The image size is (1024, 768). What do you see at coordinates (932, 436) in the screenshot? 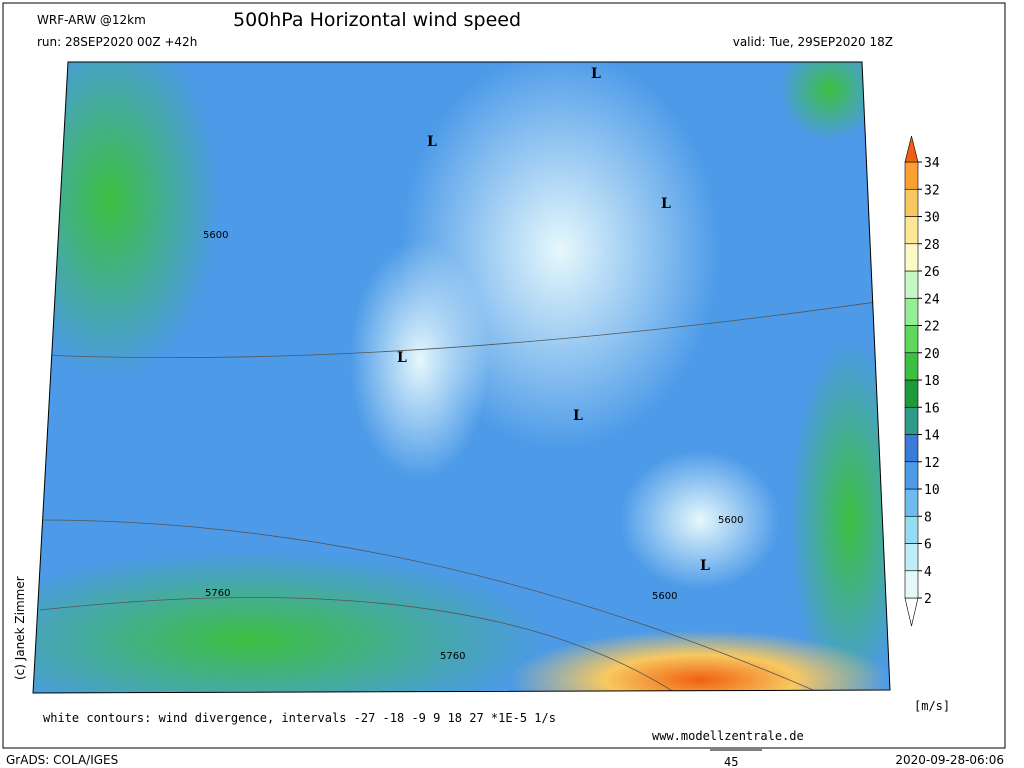
I see `colorbar-label: 14` at bounding box center [932, 436].